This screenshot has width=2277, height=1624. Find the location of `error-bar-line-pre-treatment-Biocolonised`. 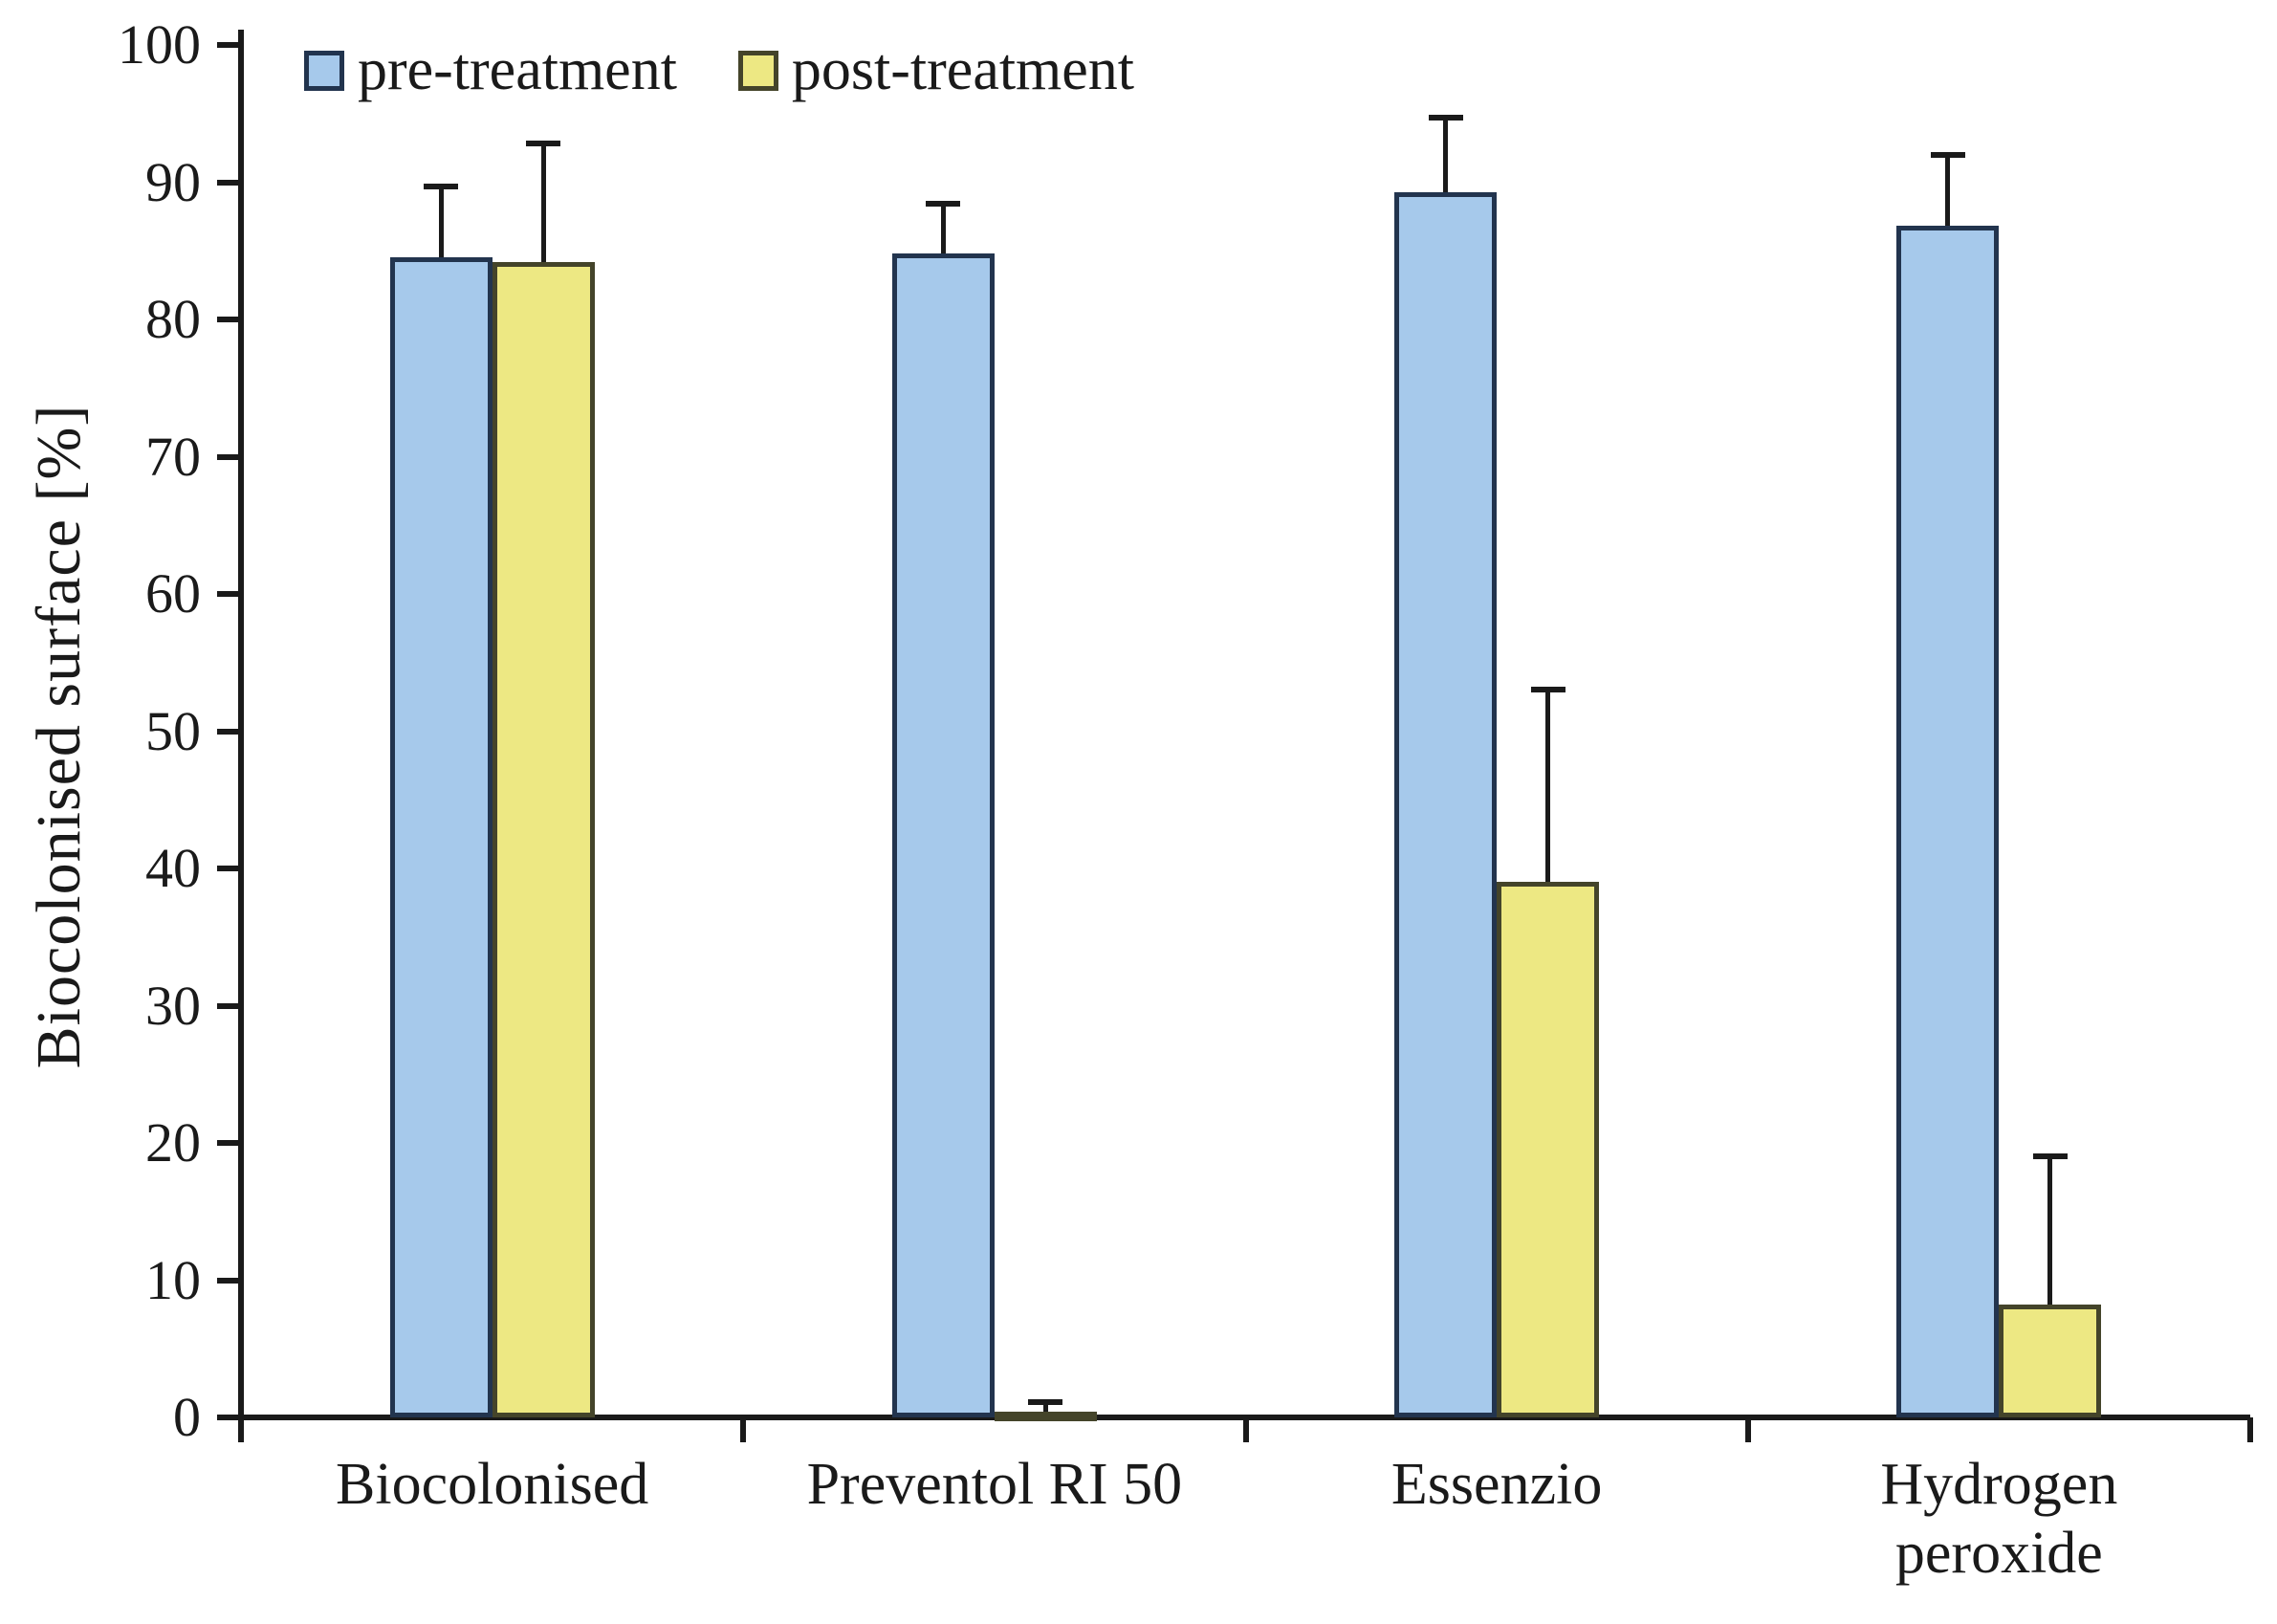

error-bar-line-pre-treatment-Biocolonised is located at coordinates (441, 222).